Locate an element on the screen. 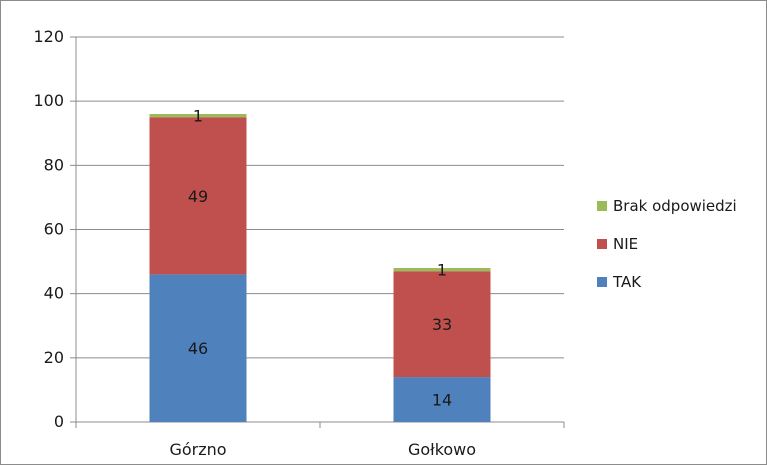 This screenshot has width=767, height=465. data-label: 49 is located at coordinates (198, 196).